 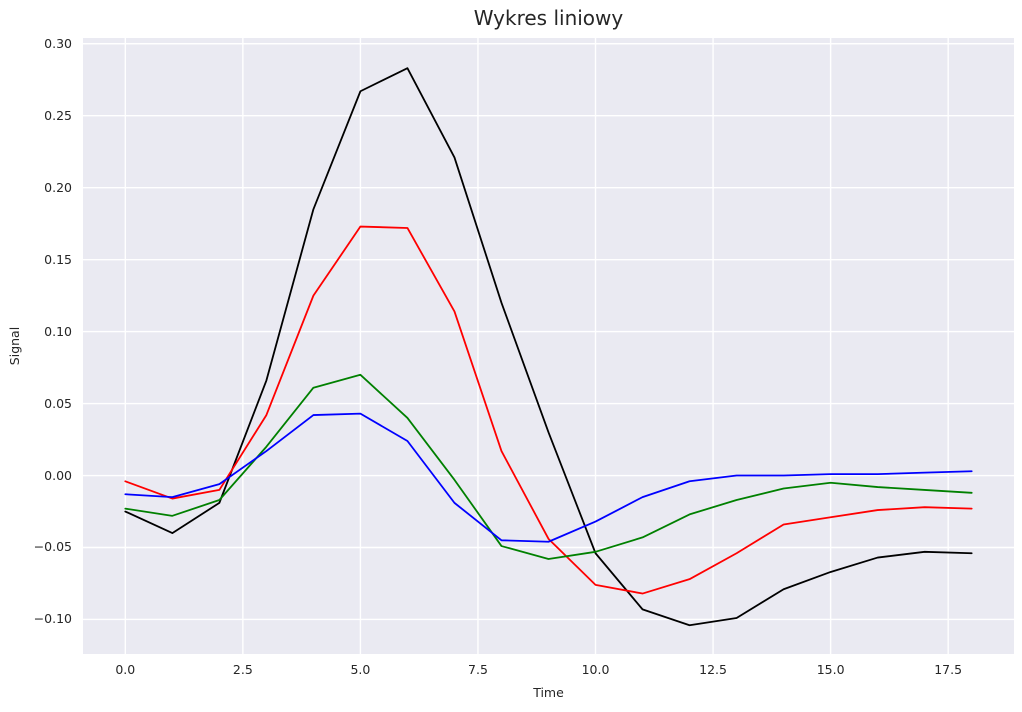 What do you see at coordinates (58, 331) in the screenshot?
I see `y-tick-label: 0.10` at bounding box center [58, 331].